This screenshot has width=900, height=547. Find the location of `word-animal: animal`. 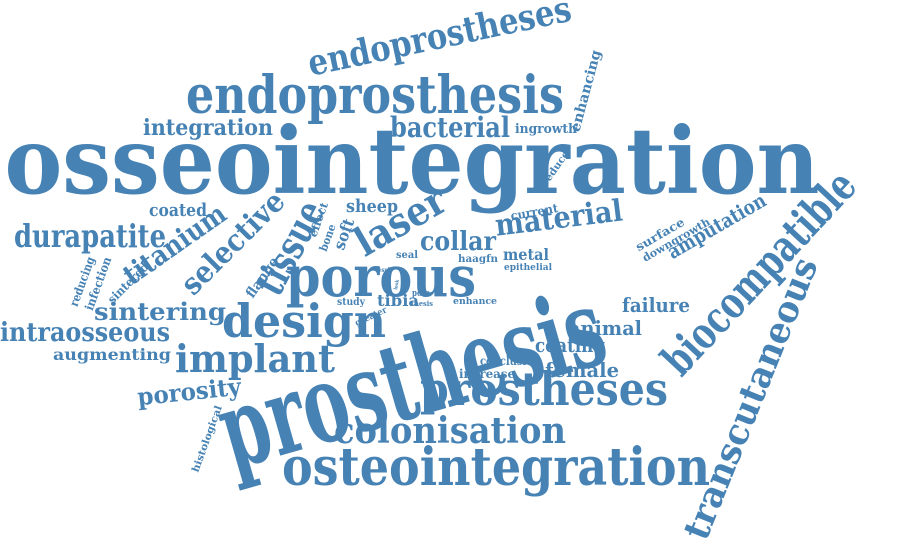

word-animal: animal is located at coordinates (605, 328).